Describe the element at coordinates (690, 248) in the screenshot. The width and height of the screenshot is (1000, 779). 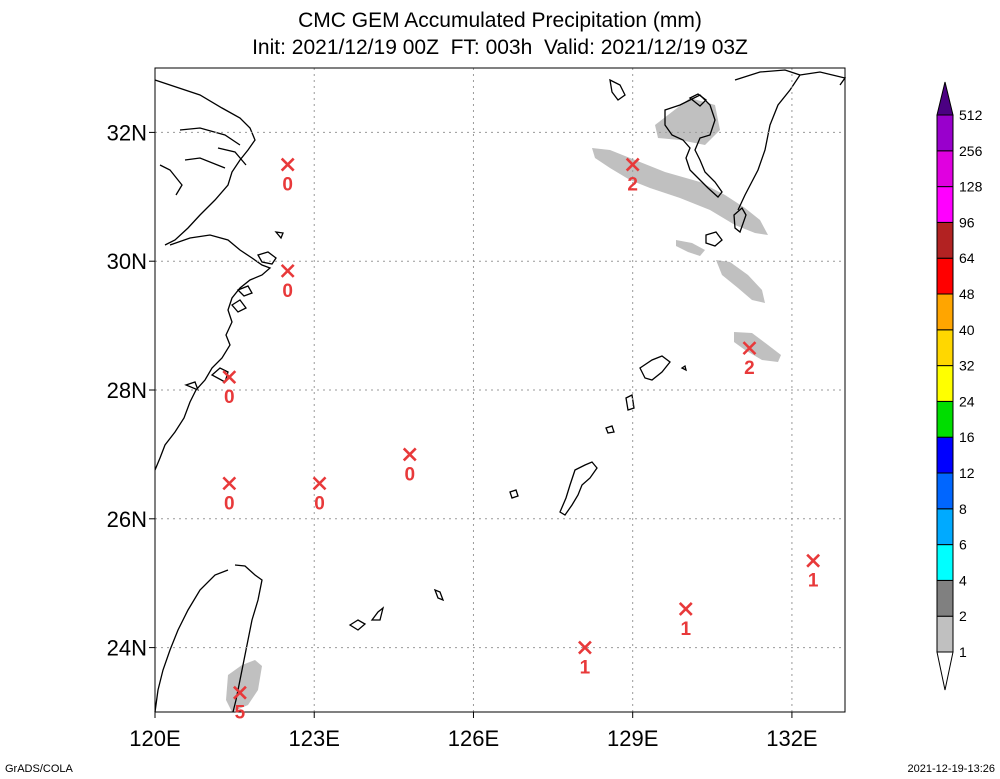
I see `precip-area-isle` at that location.